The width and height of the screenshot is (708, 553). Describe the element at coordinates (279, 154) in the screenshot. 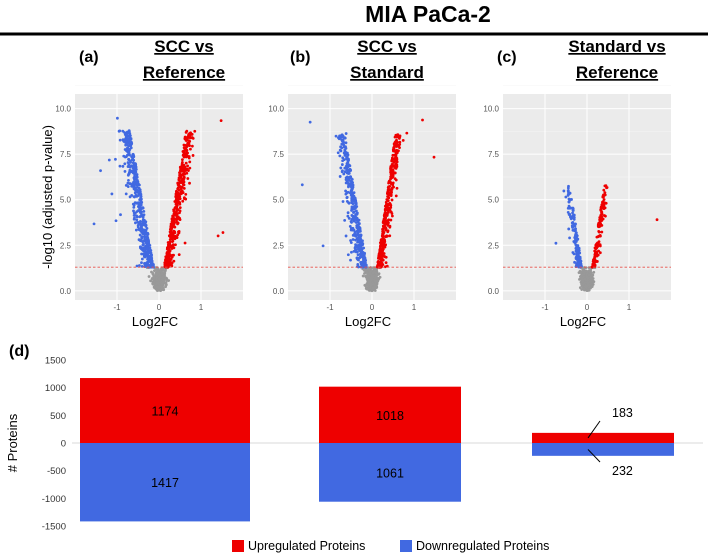

I see `y-tick-label: 7.5` at that location.